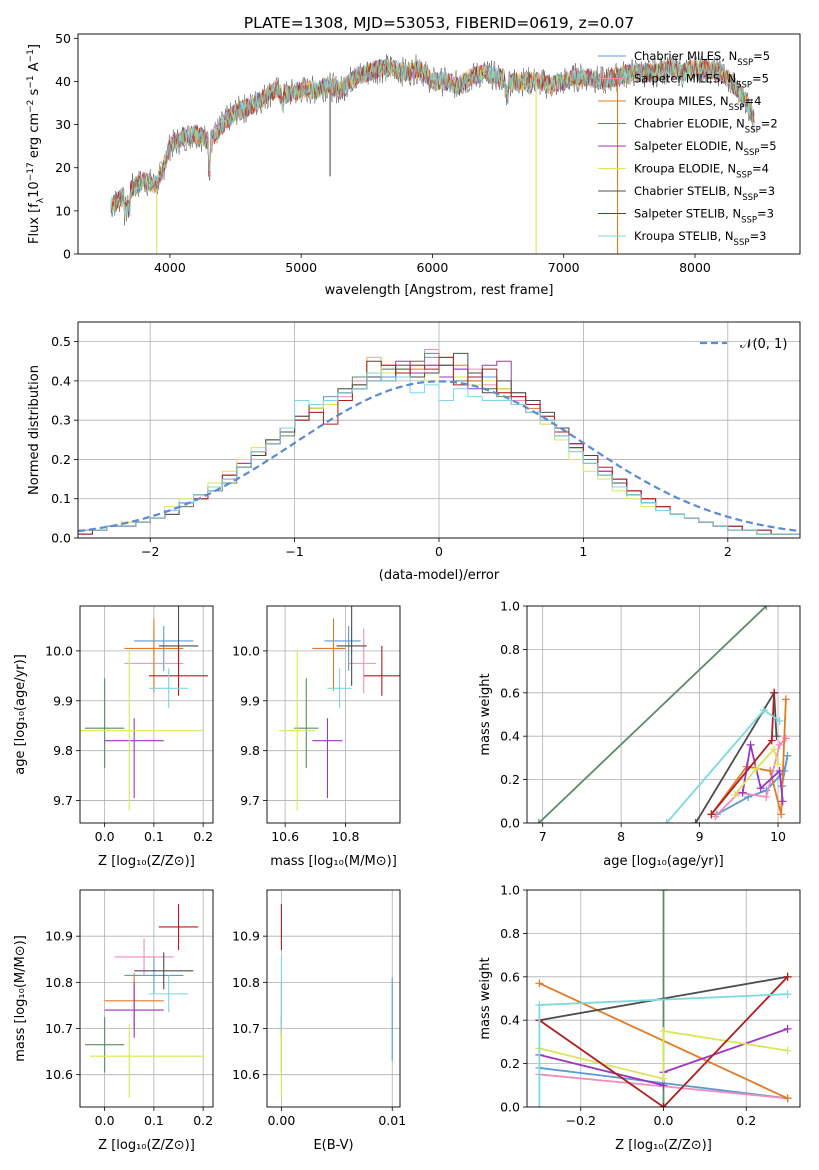  I want to click on y-tick-label: 10.6, so click(59, 1074).